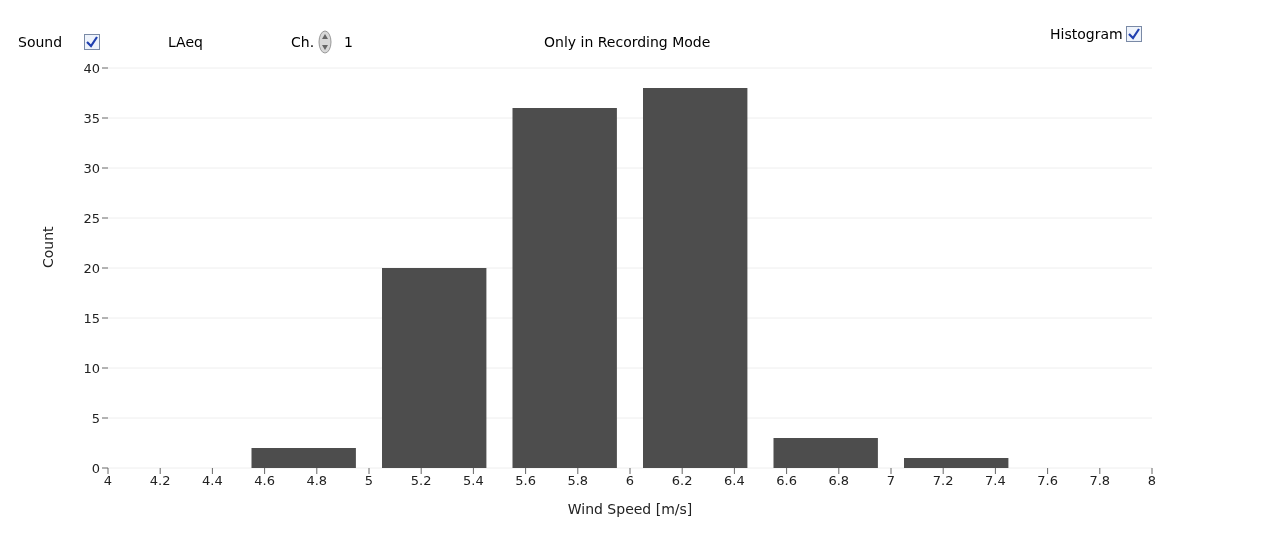  I want to click on y-tick-label: 25, so click(91, 218).